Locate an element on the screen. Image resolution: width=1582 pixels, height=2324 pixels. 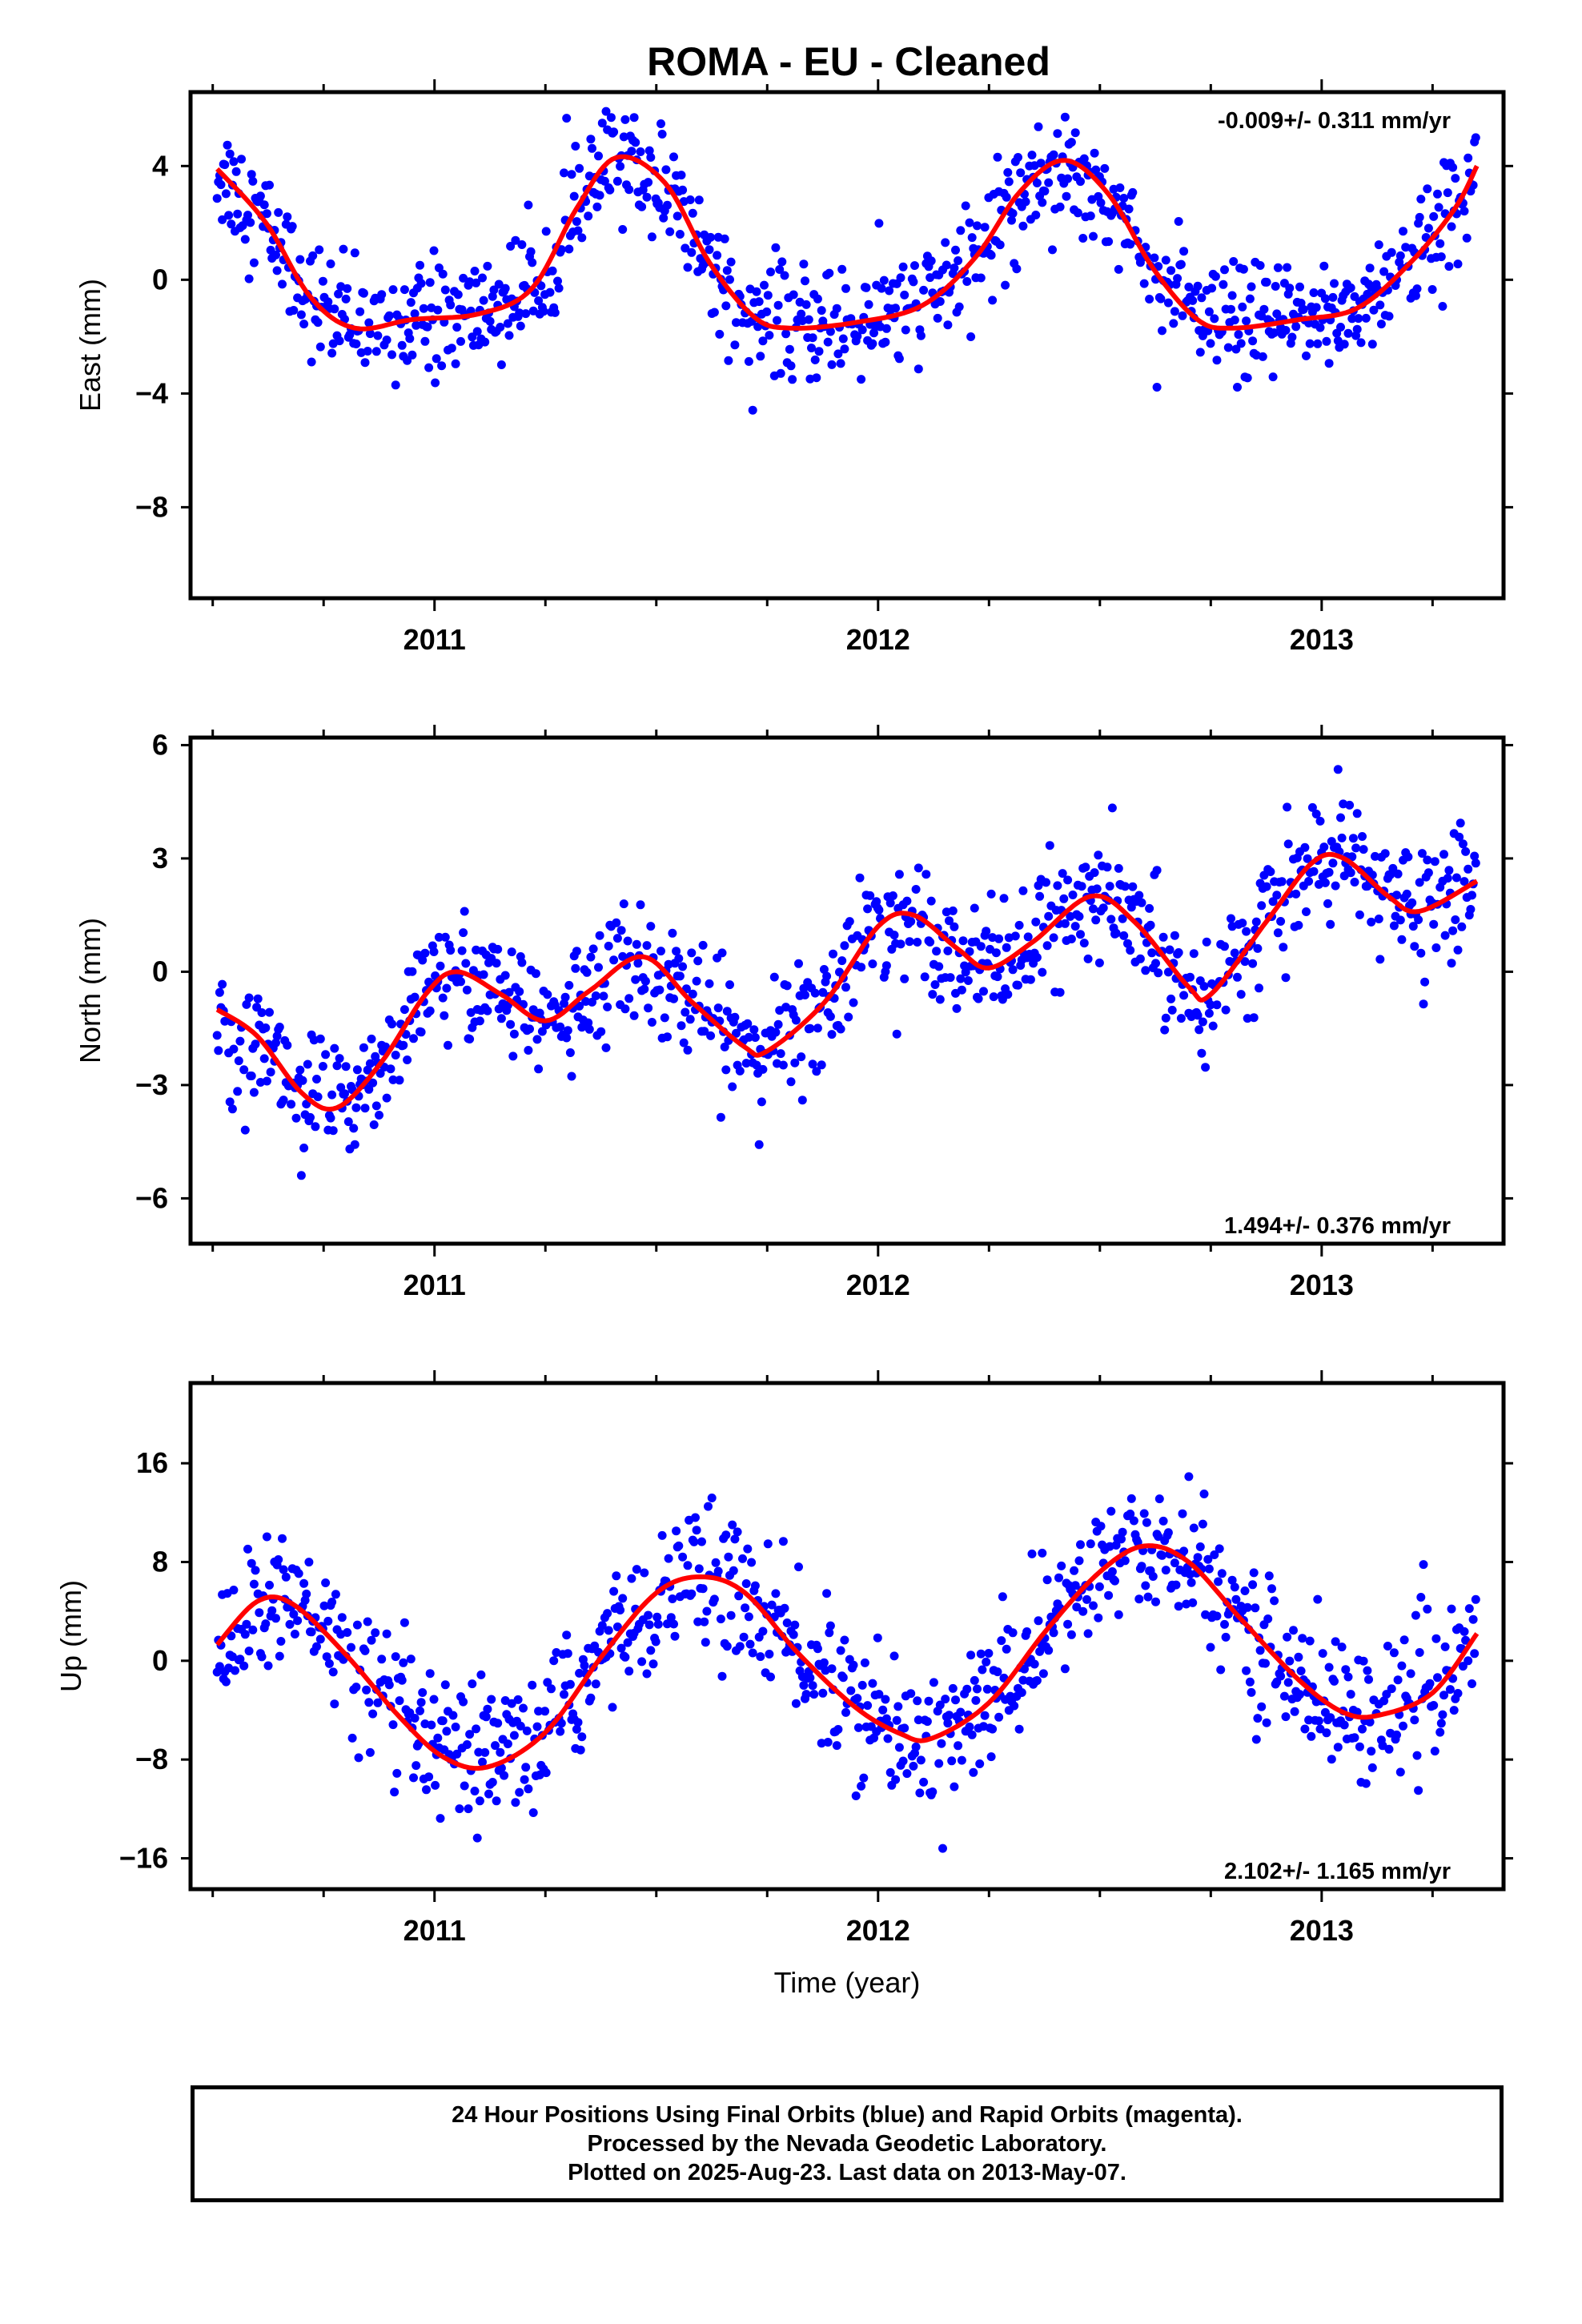
up-rate: 2.102+/- 1.165 mm/yr is located at coordinates (1337, 1871).